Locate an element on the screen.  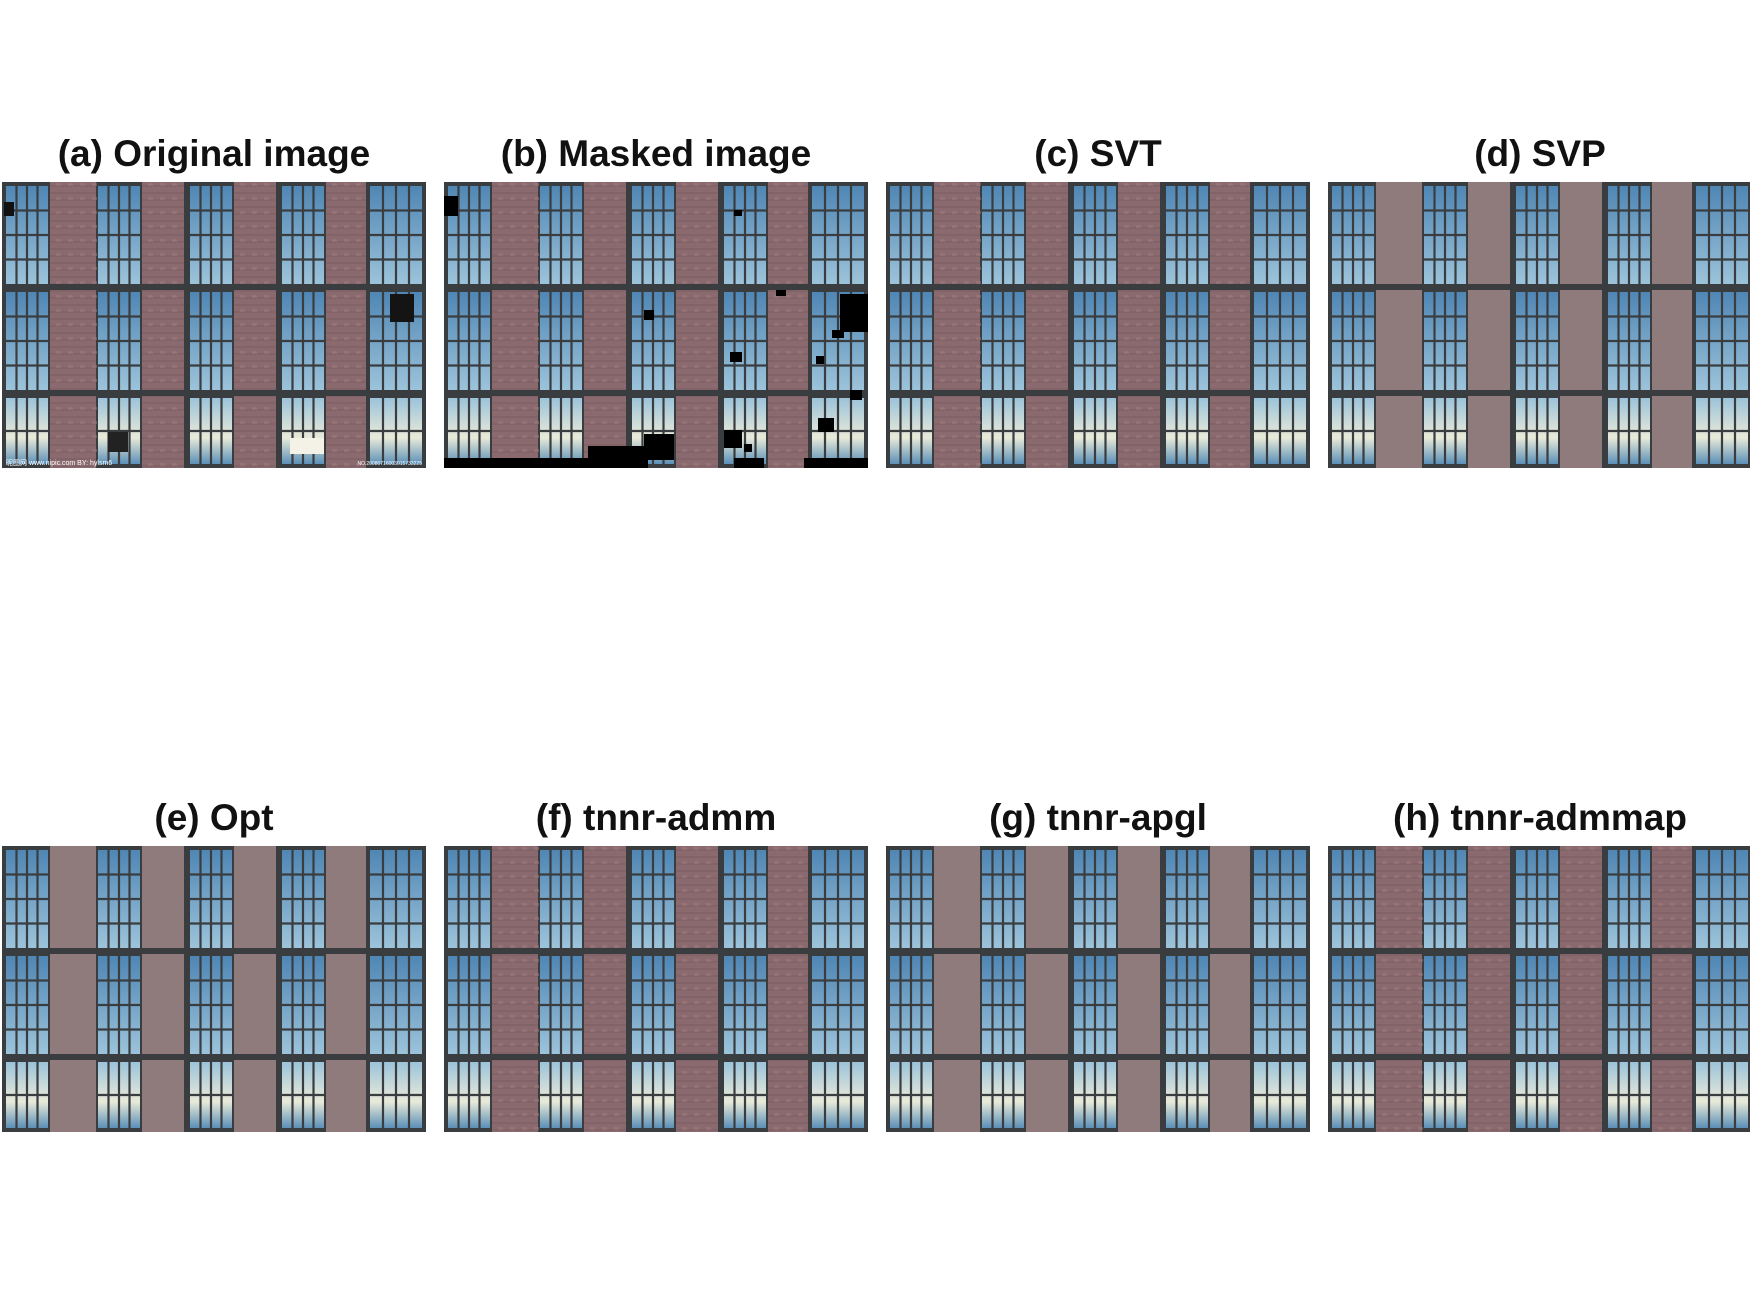
panel-title: (e) Opt is located at coordinates (214, 817).